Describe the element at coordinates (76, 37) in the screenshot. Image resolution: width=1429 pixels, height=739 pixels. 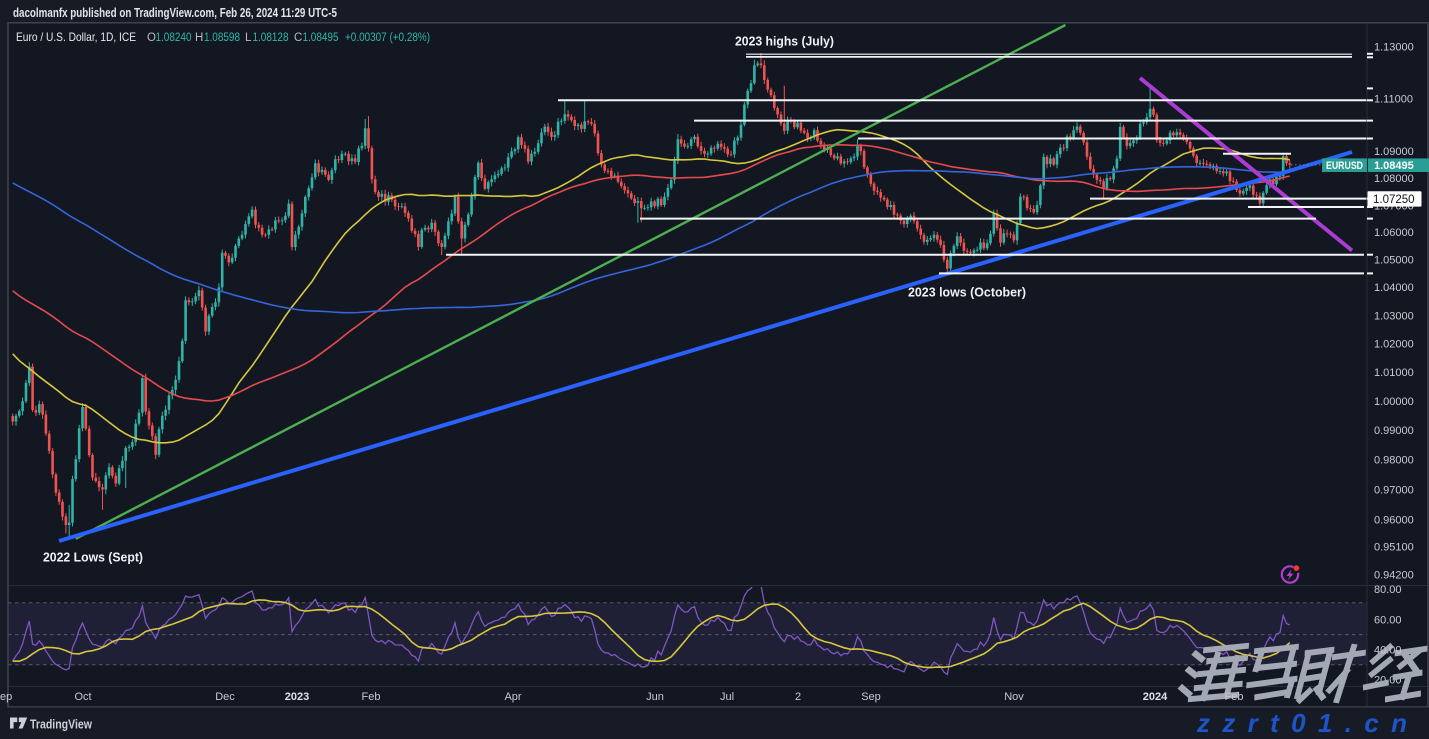
I see `svg-text: Euro / U.S. Dollar, 1D, ICE` at that location.